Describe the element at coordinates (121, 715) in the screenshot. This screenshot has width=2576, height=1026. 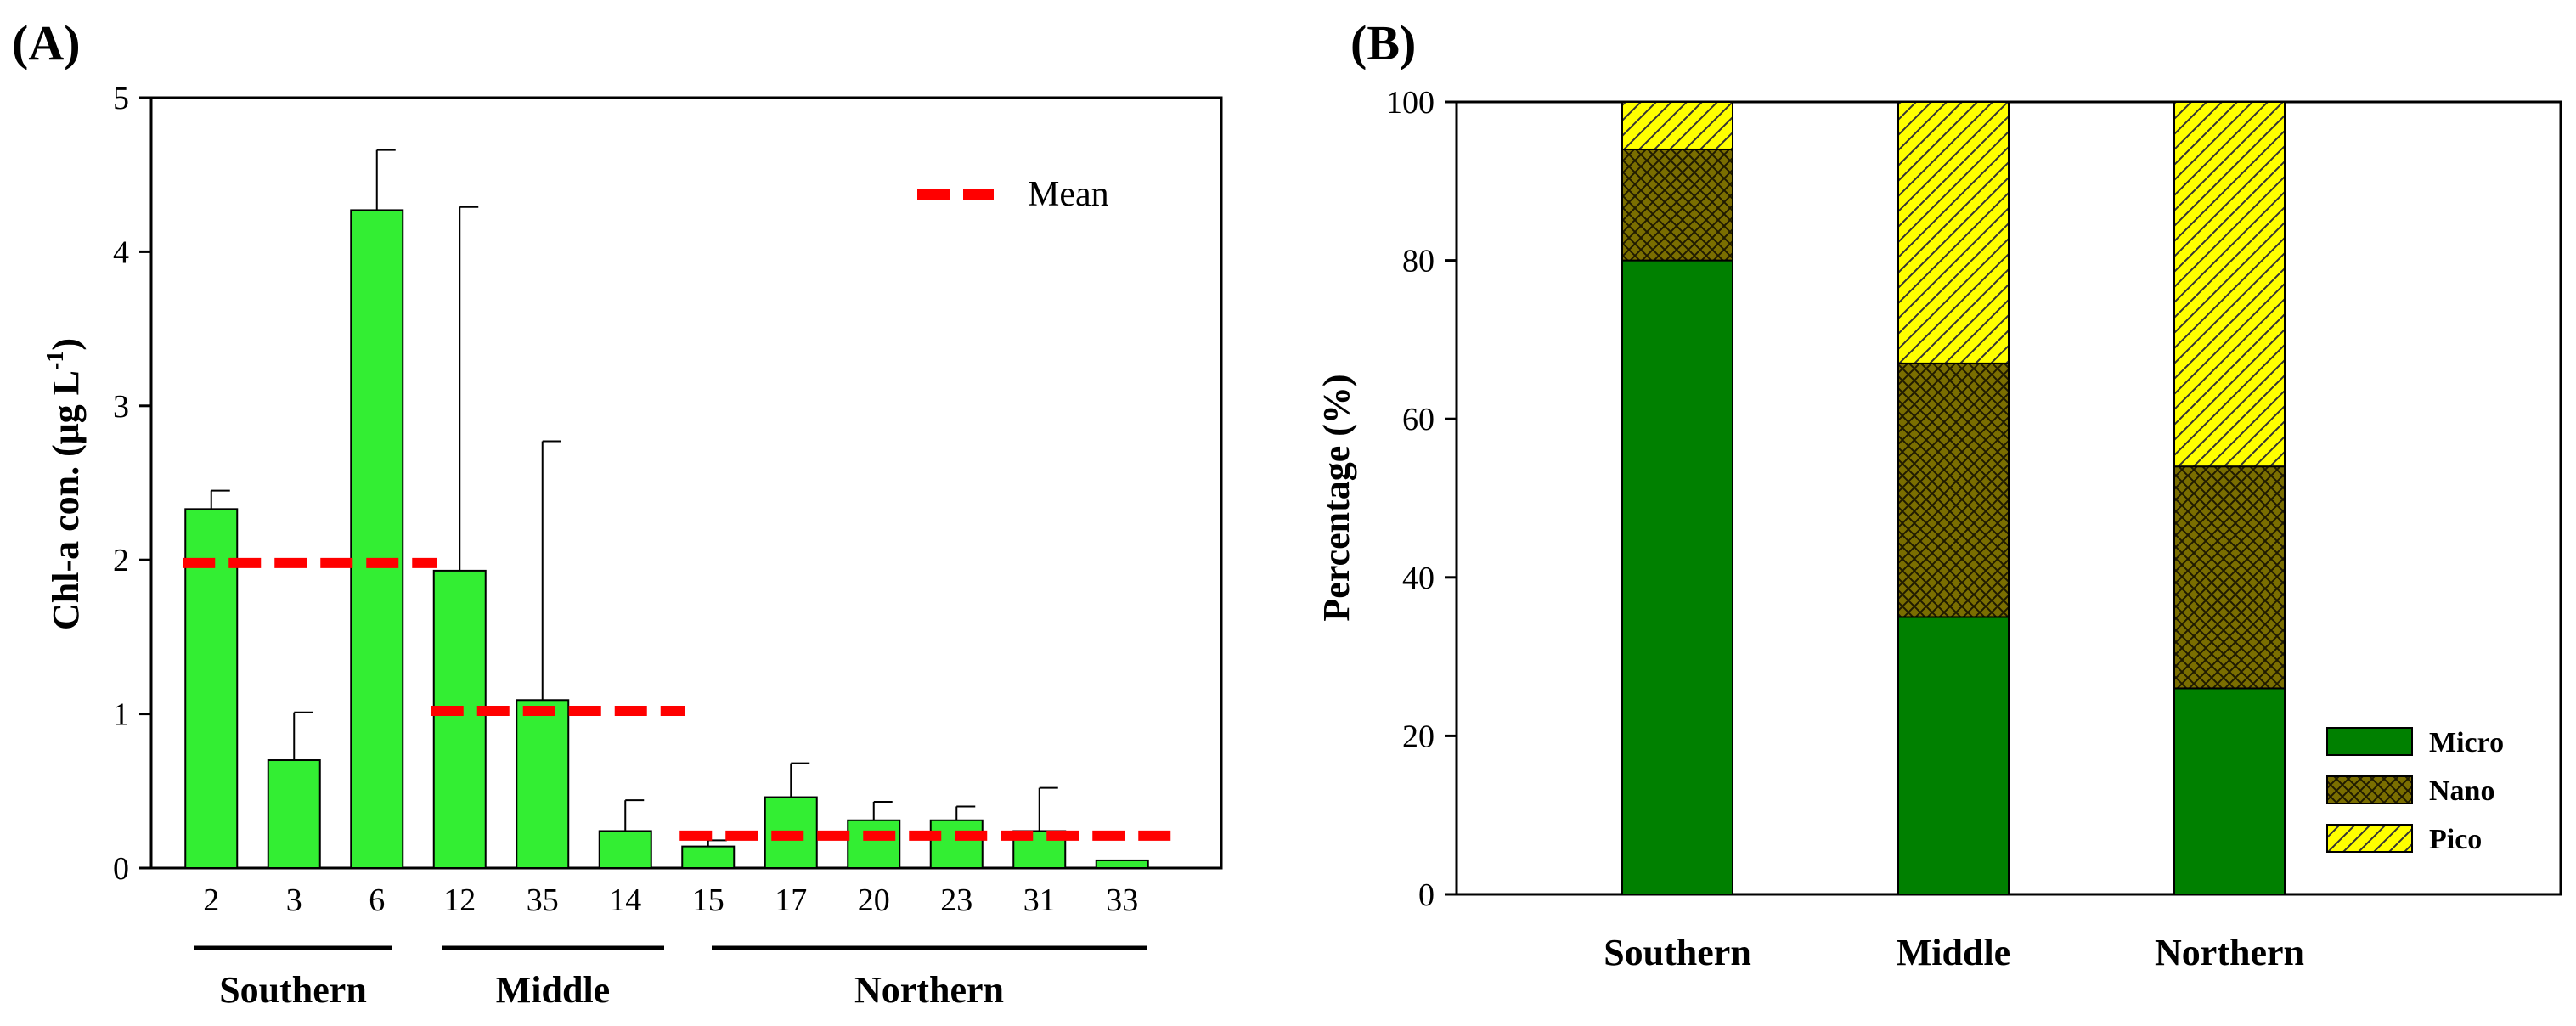
I see `y-tick-label: 1` at that location.